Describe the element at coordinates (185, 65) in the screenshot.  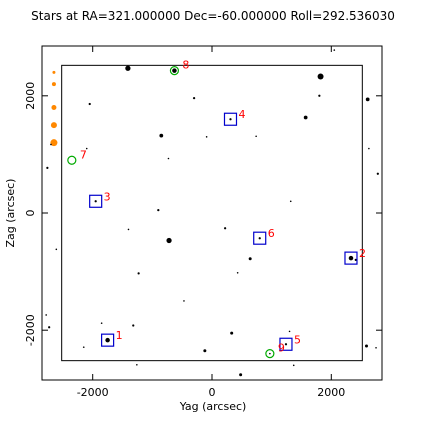
I see `acq-star-label: 8` at that location.